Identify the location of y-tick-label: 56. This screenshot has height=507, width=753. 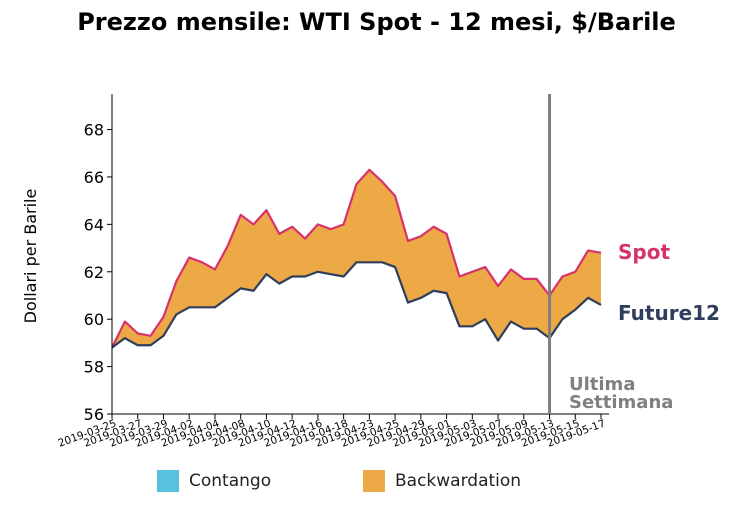
(94, 414).